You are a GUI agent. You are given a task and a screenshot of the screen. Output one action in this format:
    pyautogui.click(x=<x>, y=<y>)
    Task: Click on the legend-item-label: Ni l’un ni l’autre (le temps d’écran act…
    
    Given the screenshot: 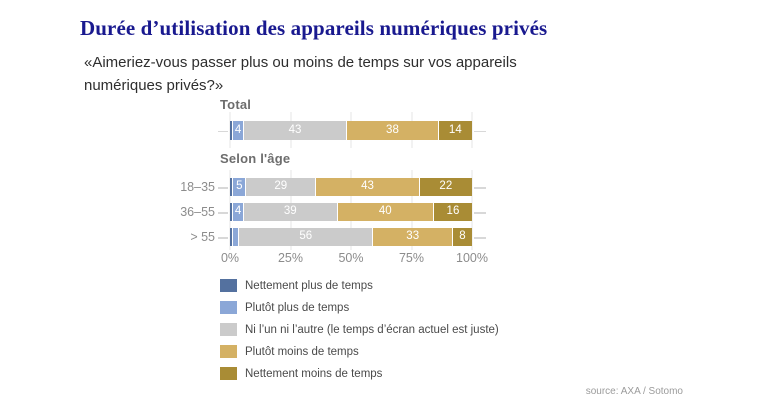 What is the action you would take?
    pyautogui.click(x=372, y=329)
    